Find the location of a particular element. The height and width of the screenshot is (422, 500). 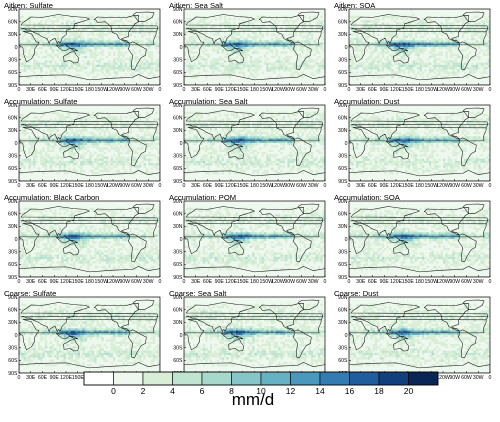

lon-tick-label: 120E is located at coordinates (66, 90).